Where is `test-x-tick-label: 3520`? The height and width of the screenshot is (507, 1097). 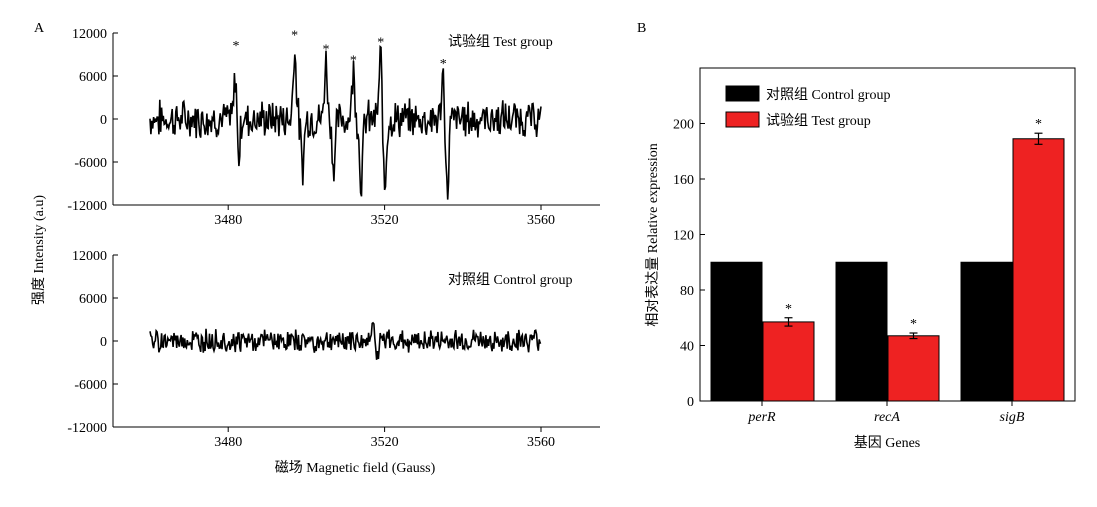
test-x-tick-label: 3520 is located at coordinates (385, 220).